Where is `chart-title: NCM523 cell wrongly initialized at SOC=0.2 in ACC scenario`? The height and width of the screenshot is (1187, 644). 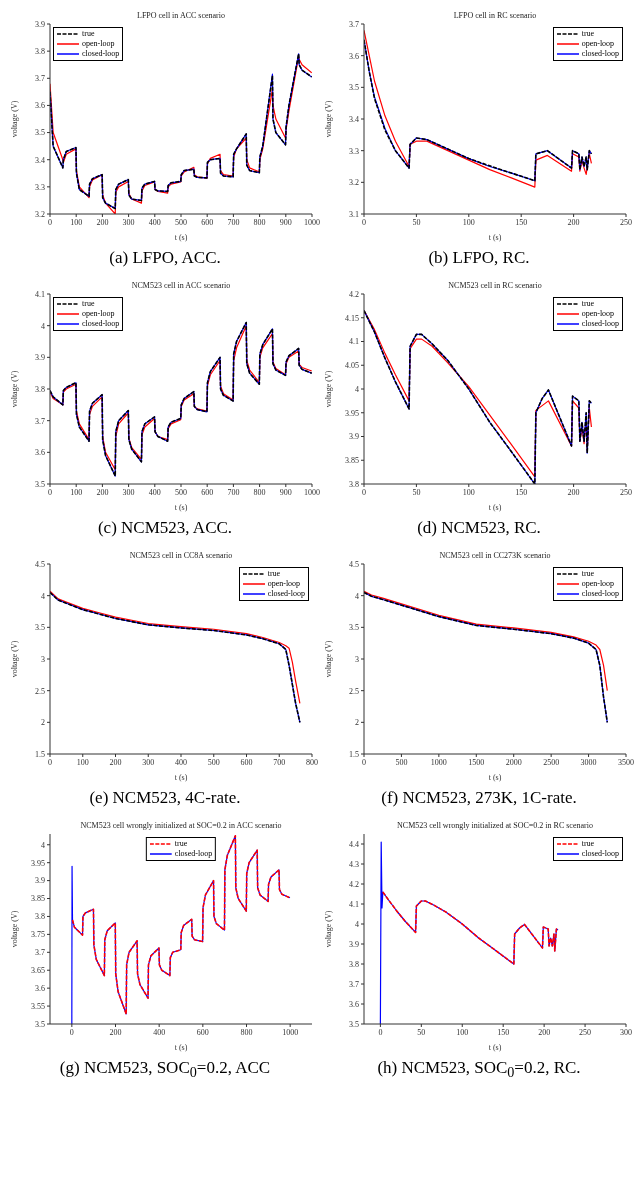 chart-title: NCM523 cell wrongly initialized at SOC=0.2 in ACC scenario is located at coordinates (181, 825).